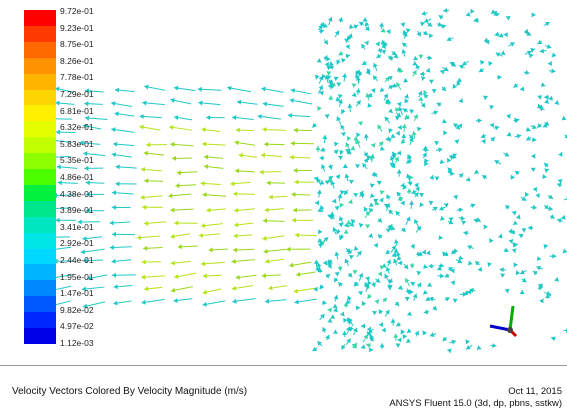 This screenshot has height=413, width=567. Describe the element at coordinates (511, 318) in the screenshot. I see `triad-y-axis` at that location.